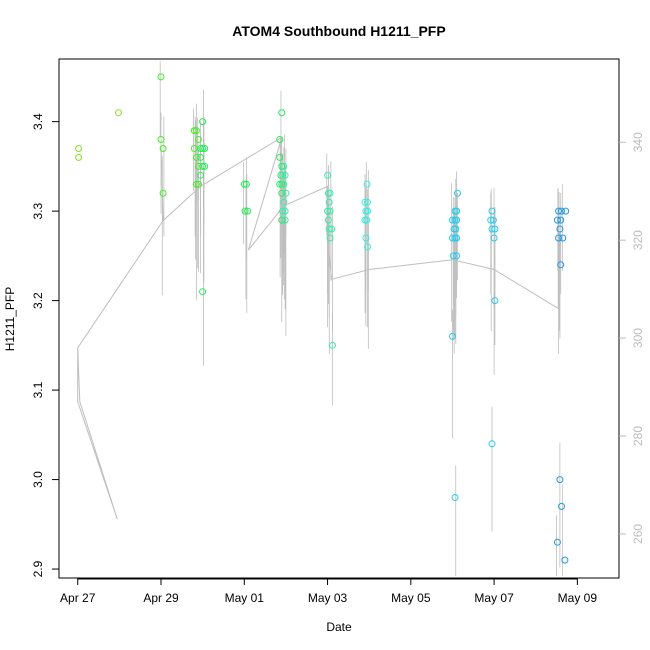 This screenshot has width=650, height=650. Describe the element at coordinates (38, 568) in the screenshot. I see `y-tick-label: 2.9` at that location.